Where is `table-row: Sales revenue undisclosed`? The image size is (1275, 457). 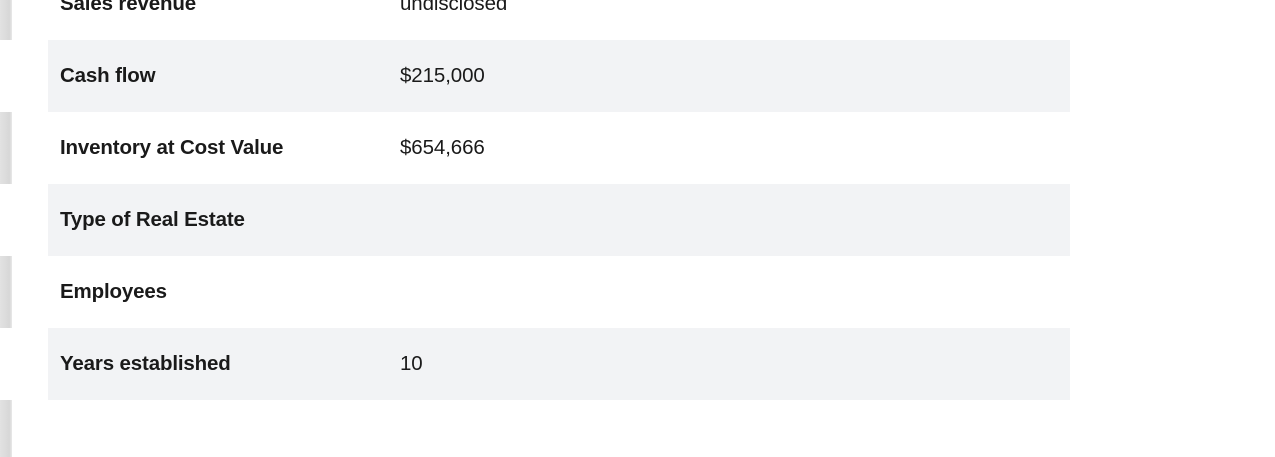
table-row: Sales revenue undisclosed is located at coordinates (637, 20).